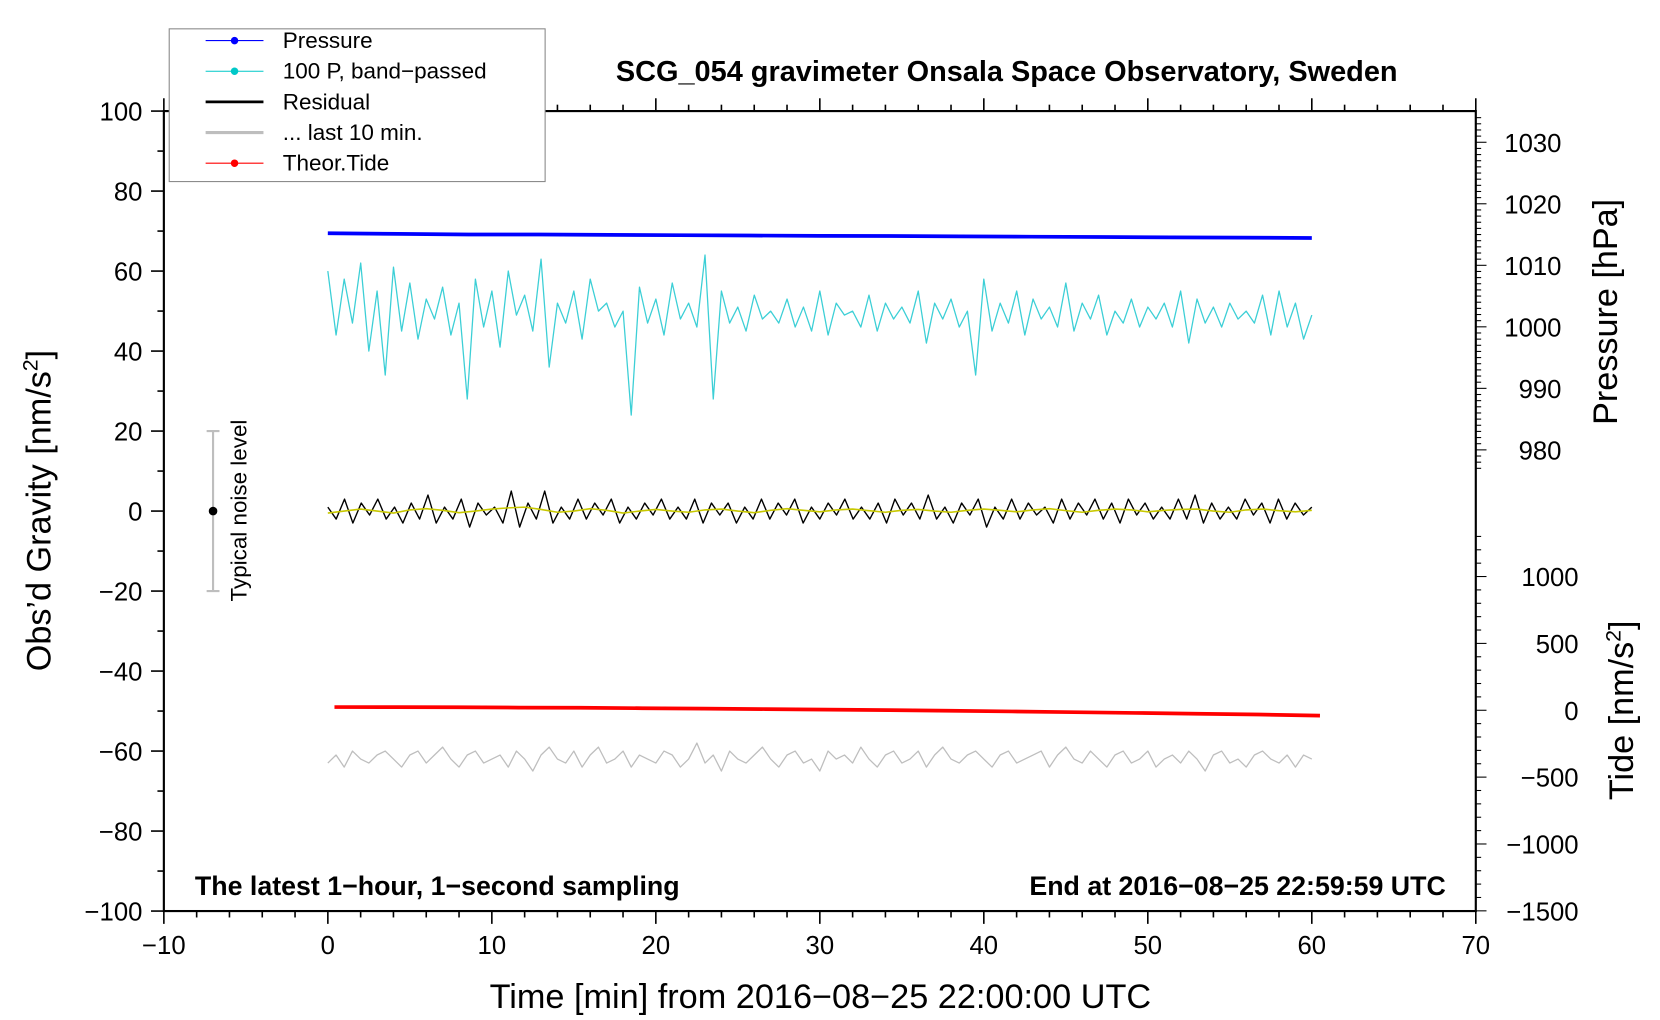  I want to click on y-tick-label: 80, so click(128, 193).